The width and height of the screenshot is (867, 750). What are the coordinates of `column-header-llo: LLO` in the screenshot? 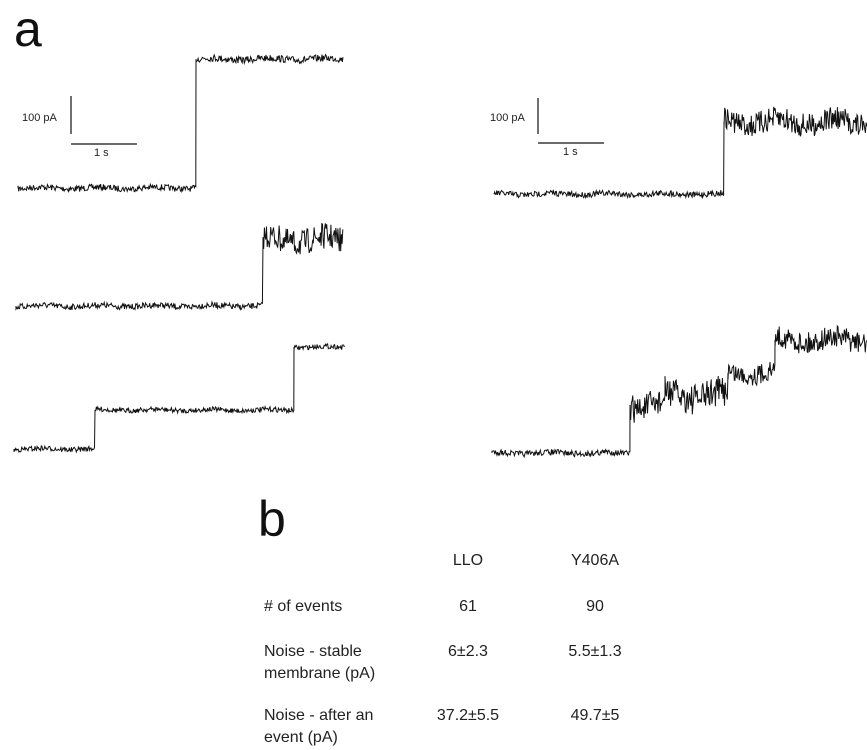 It's located at (468, 560).